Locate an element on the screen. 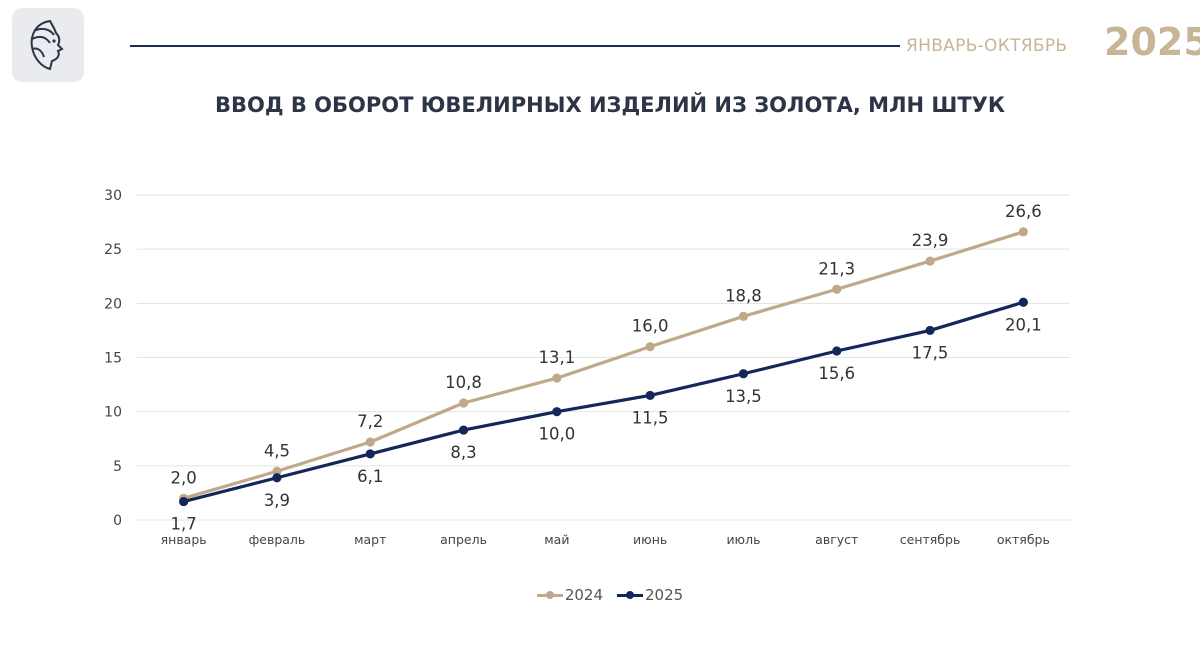 The width and height of the screenshot is (1200, 645). y-tick-label: 10 is located at coordinates (113, 413).